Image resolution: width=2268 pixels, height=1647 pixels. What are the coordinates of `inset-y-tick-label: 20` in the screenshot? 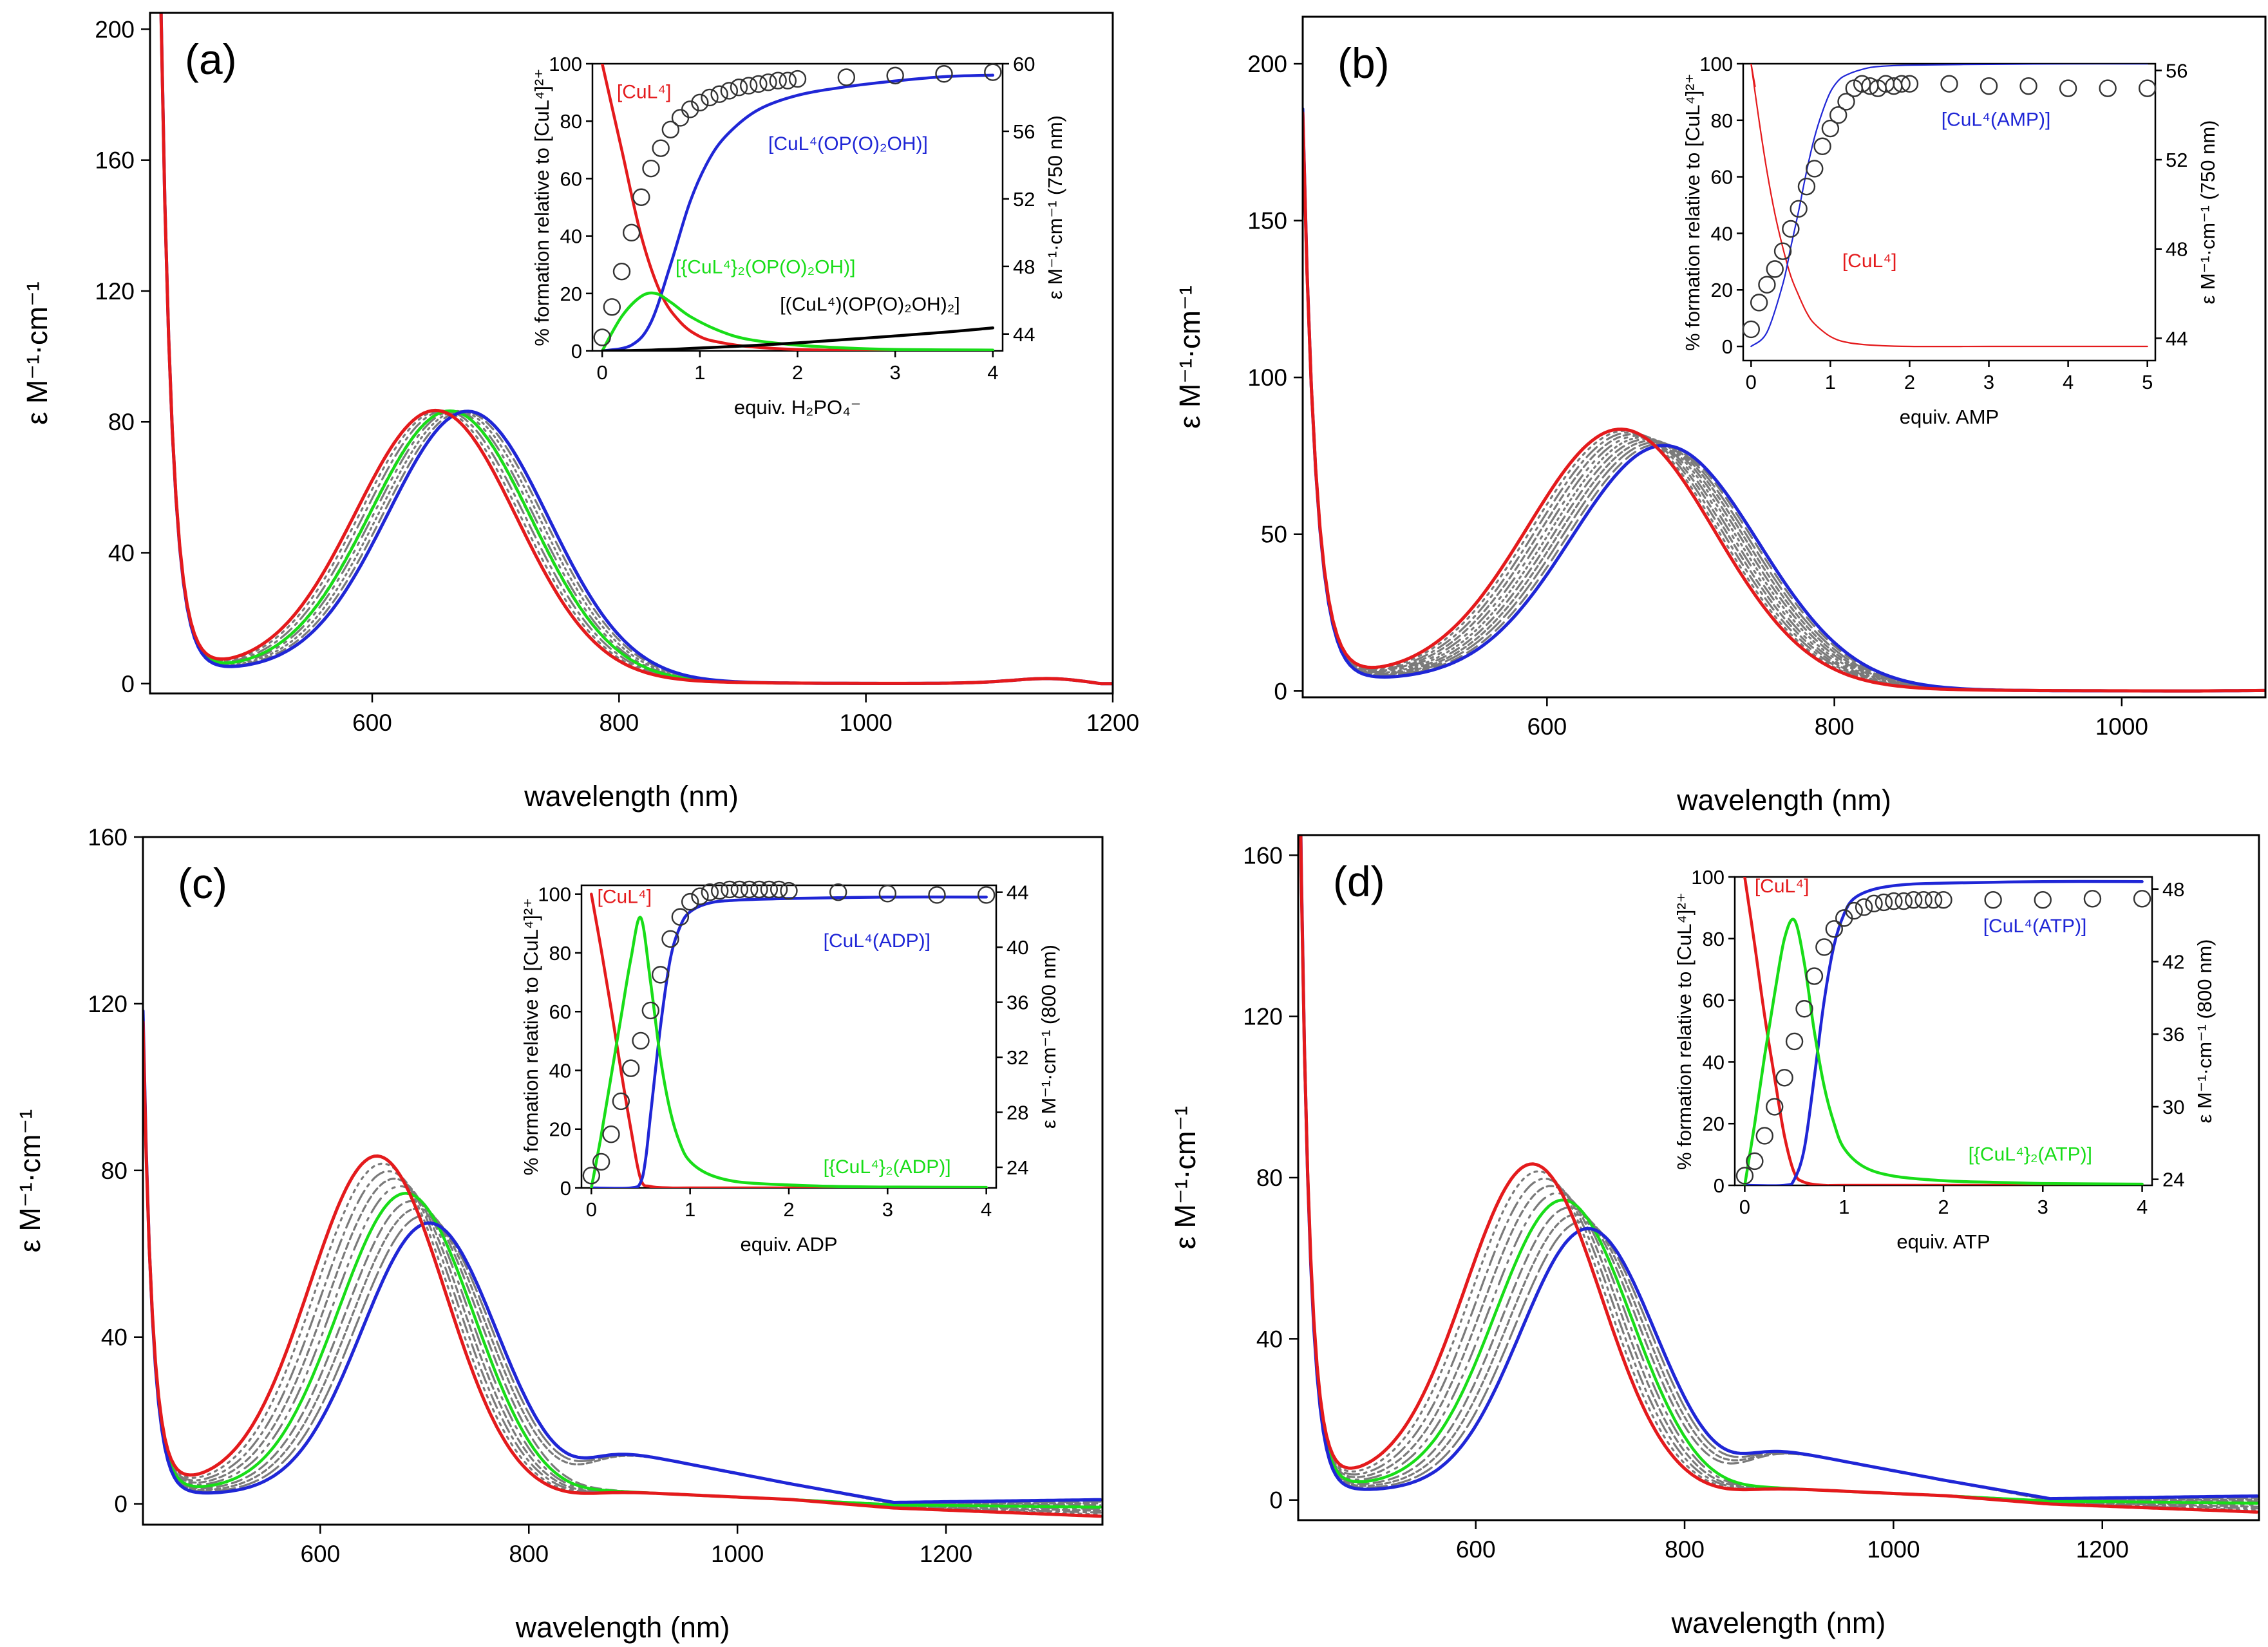 It's located at (1722, 290).